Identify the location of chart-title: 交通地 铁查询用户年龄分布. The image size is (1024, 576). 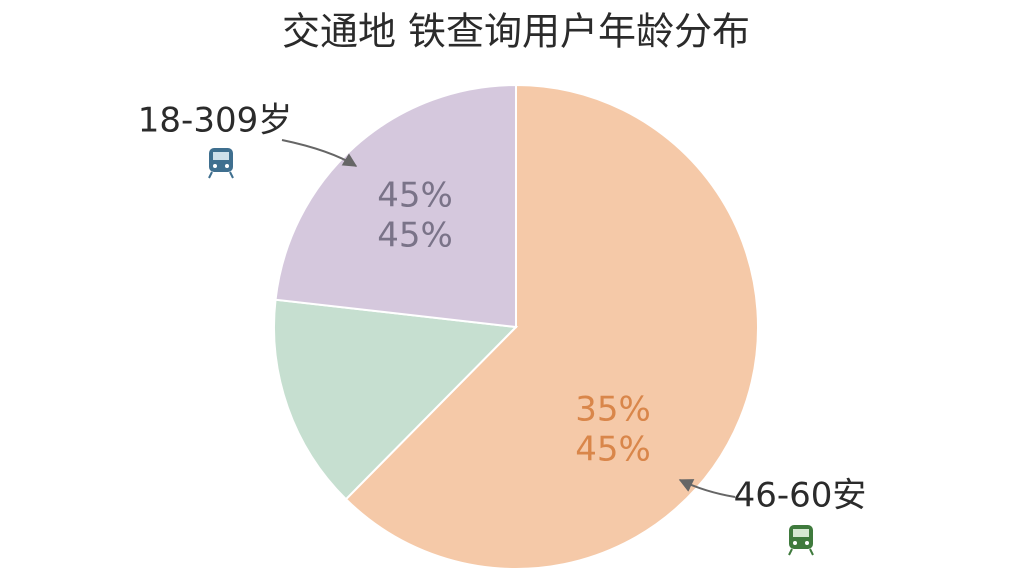
(516, 32).